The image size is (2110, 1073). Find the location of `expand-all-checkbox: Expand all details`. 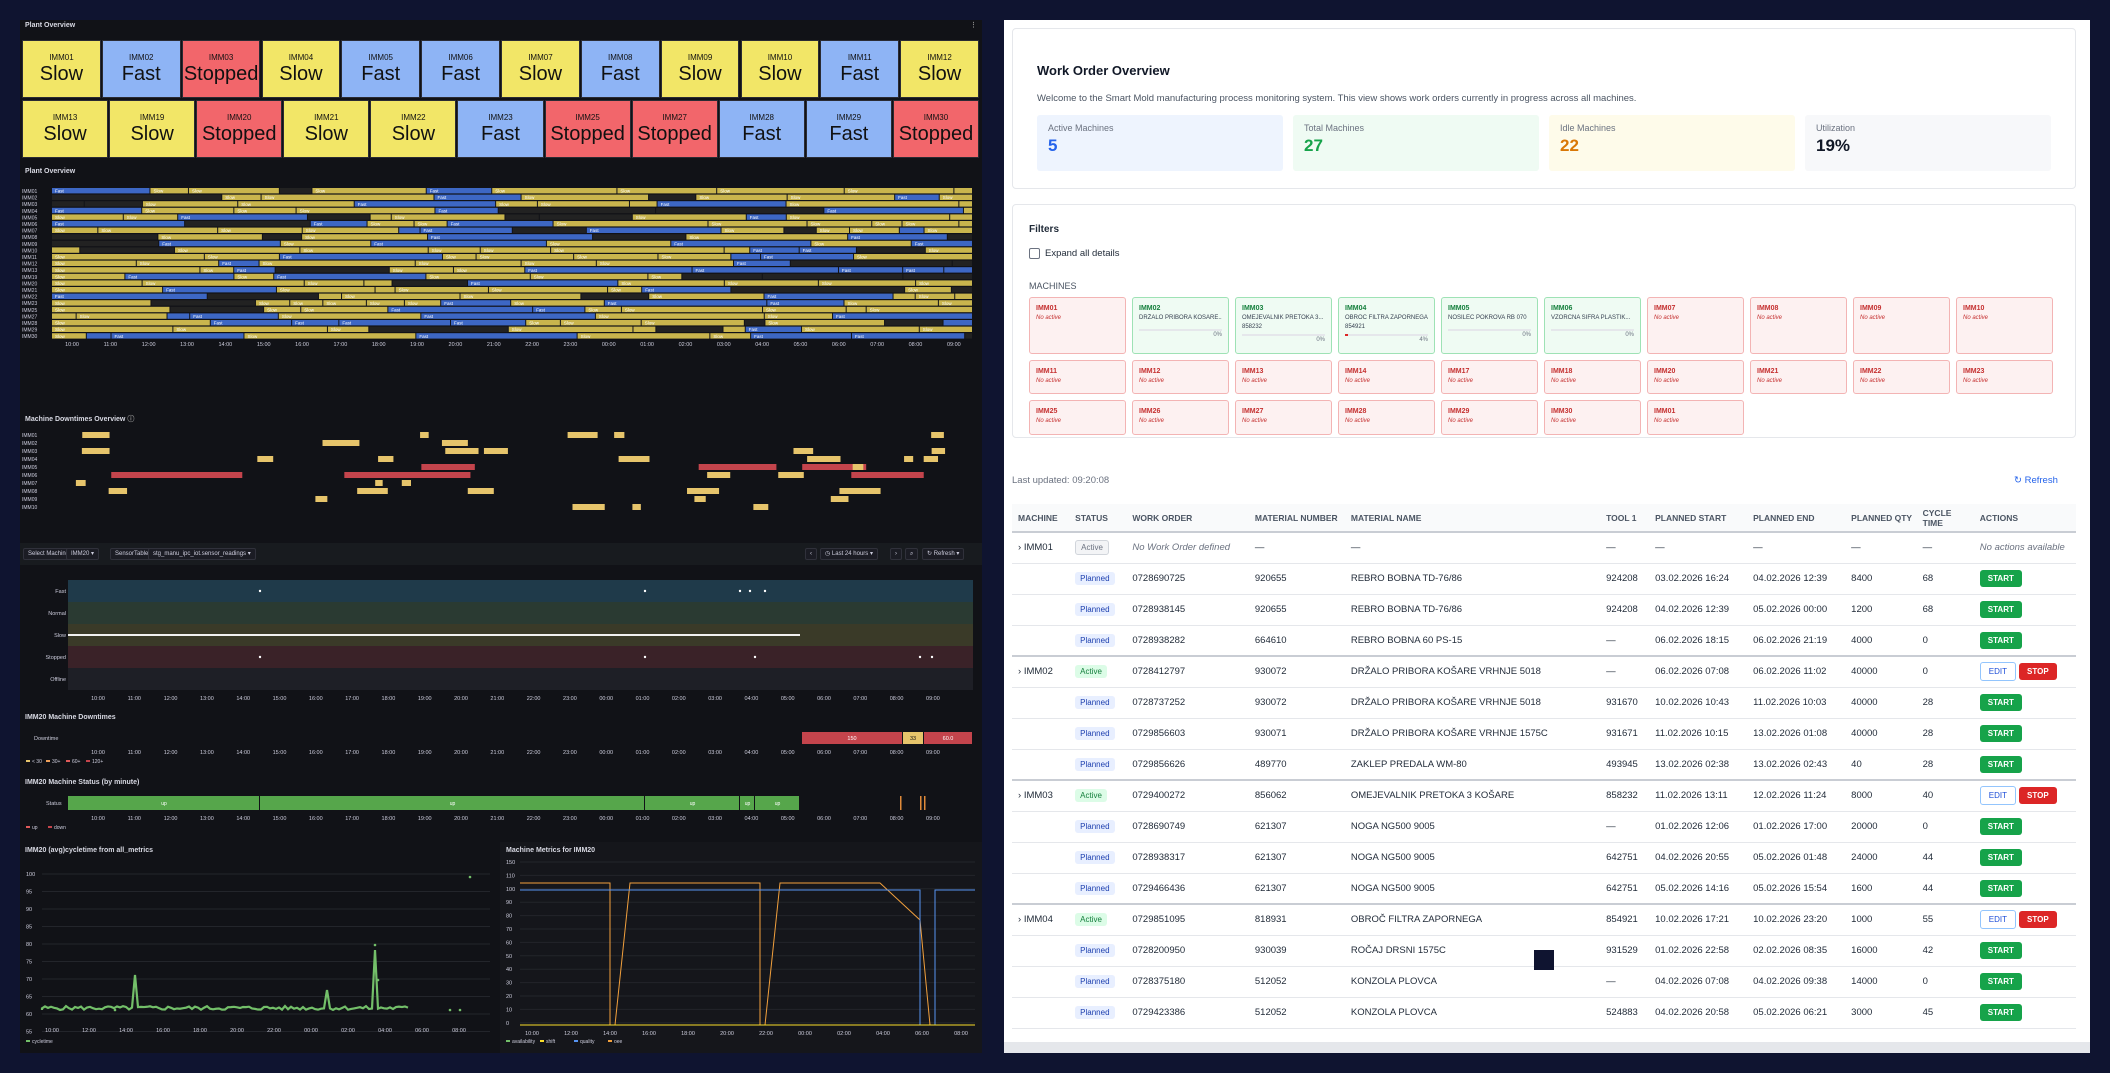

expand-all-checkbox: Expand all details is located at coordinates (1074, 253).